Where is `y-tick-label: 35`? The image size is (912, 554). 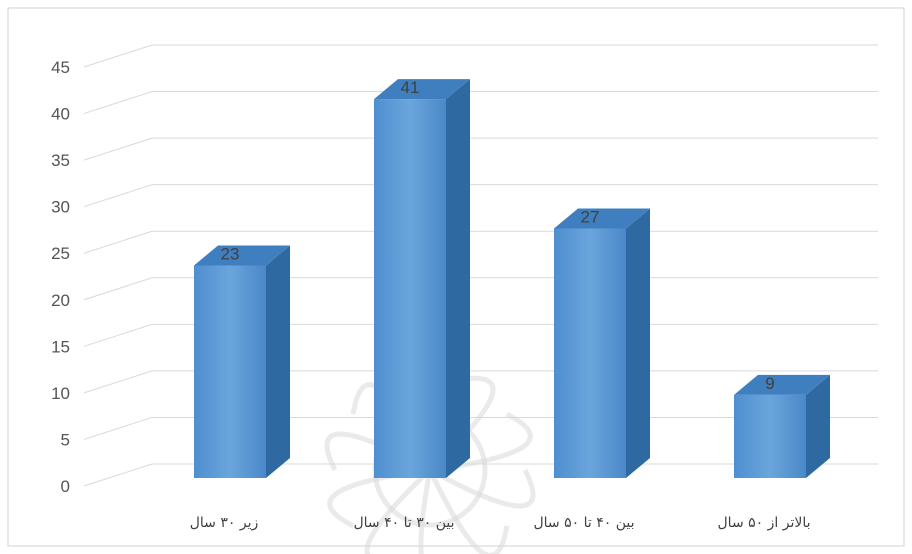
y-tick-label: 35 is located at coordinates (60, 160).